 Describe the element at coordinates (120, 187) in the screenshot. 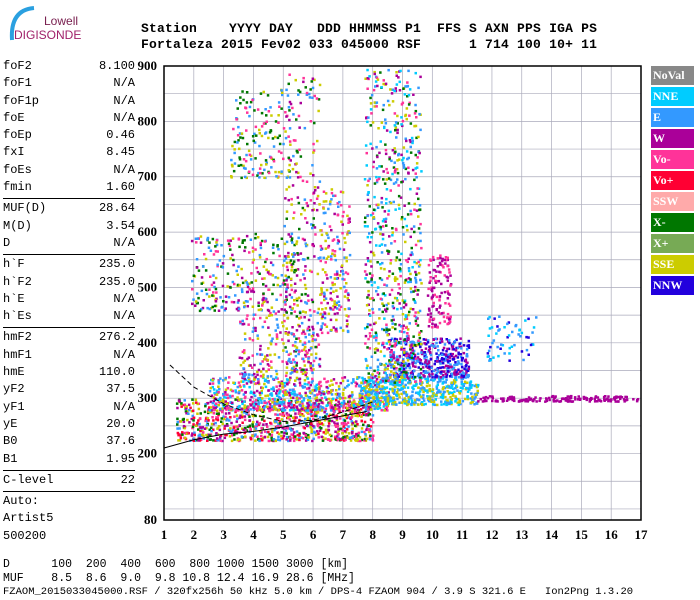

I see `param-value: 1.60` at that location.